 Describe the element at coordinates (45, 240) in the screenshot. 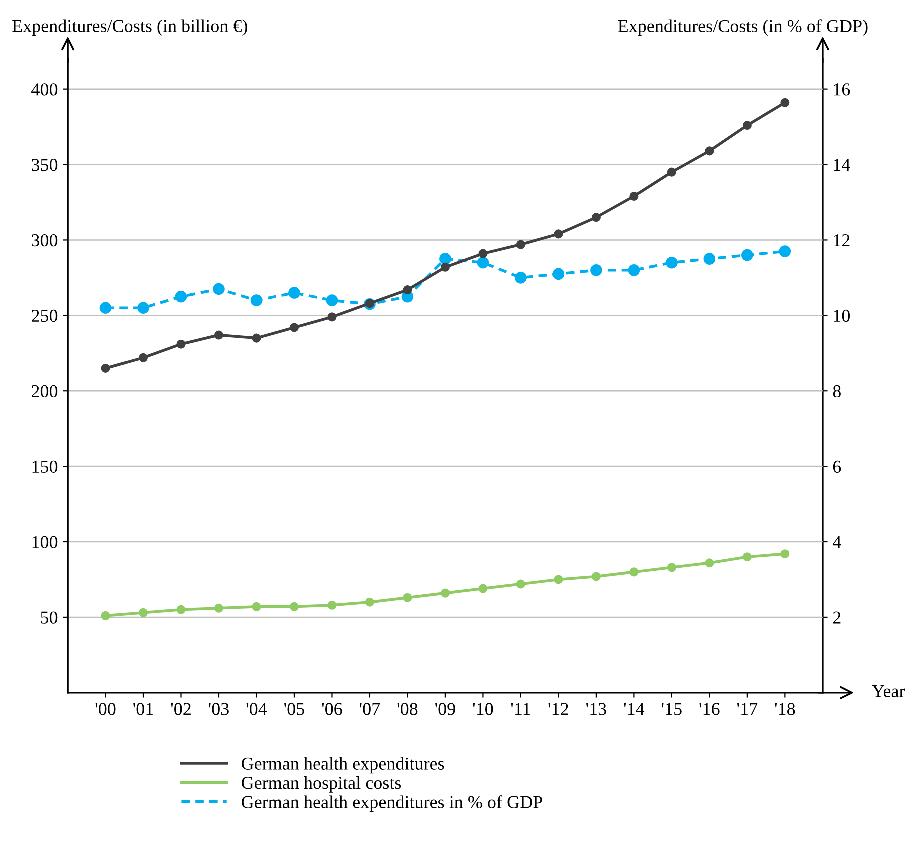

I see `y-tick-label: 300` at that location.